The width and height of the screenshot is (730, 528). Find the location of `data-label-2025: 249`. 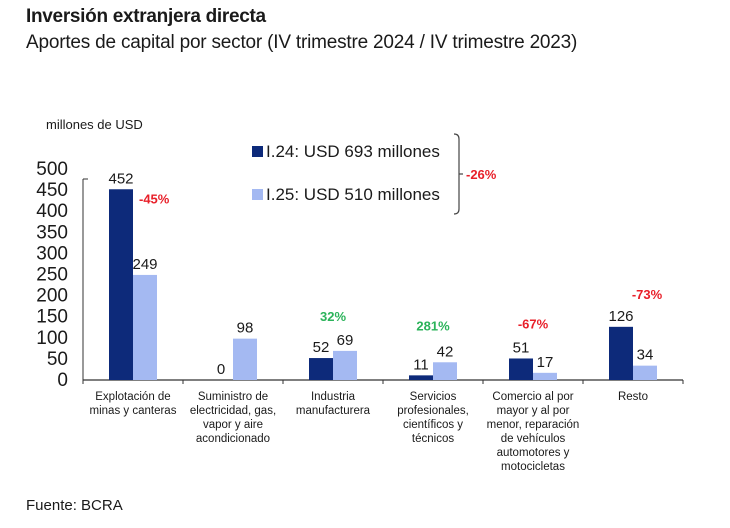

data-label-2025: 249 is located at coordinates (144, 264).